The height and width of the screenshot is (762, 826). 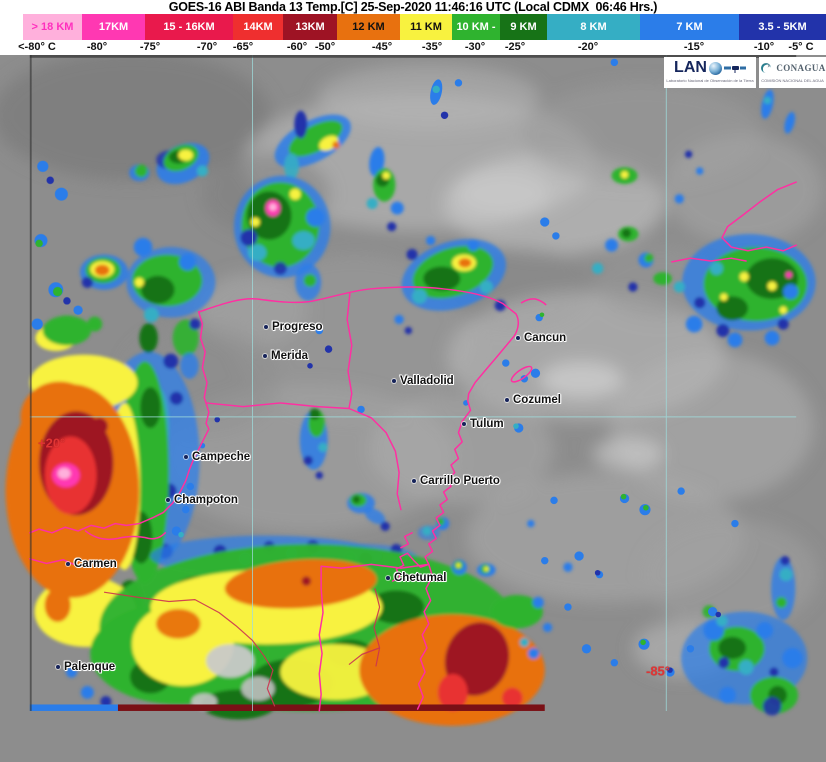 What do you see at coordinates (97, 47) in the screenshot?
I see `temperature-tick: -80°` at bounding box center [97, 47].